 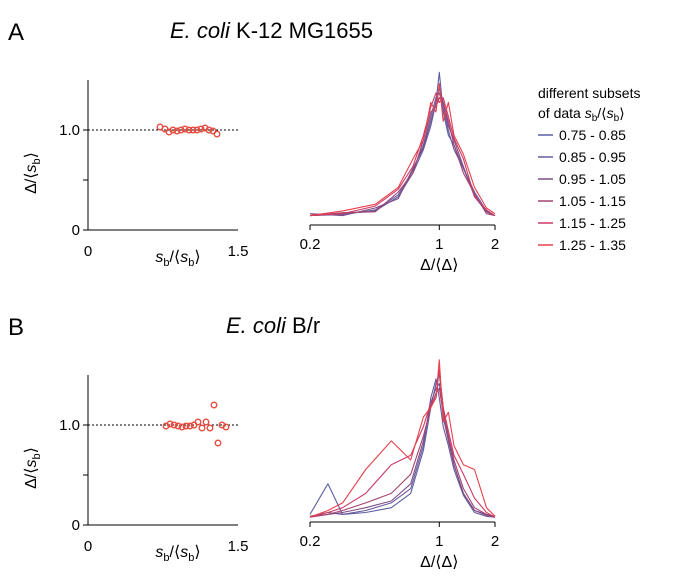 What do you see at coordinates (592, 245) in the screenshot?
I see `legend-label: 1.25 - 1.35` at bounding box center [592, 245].